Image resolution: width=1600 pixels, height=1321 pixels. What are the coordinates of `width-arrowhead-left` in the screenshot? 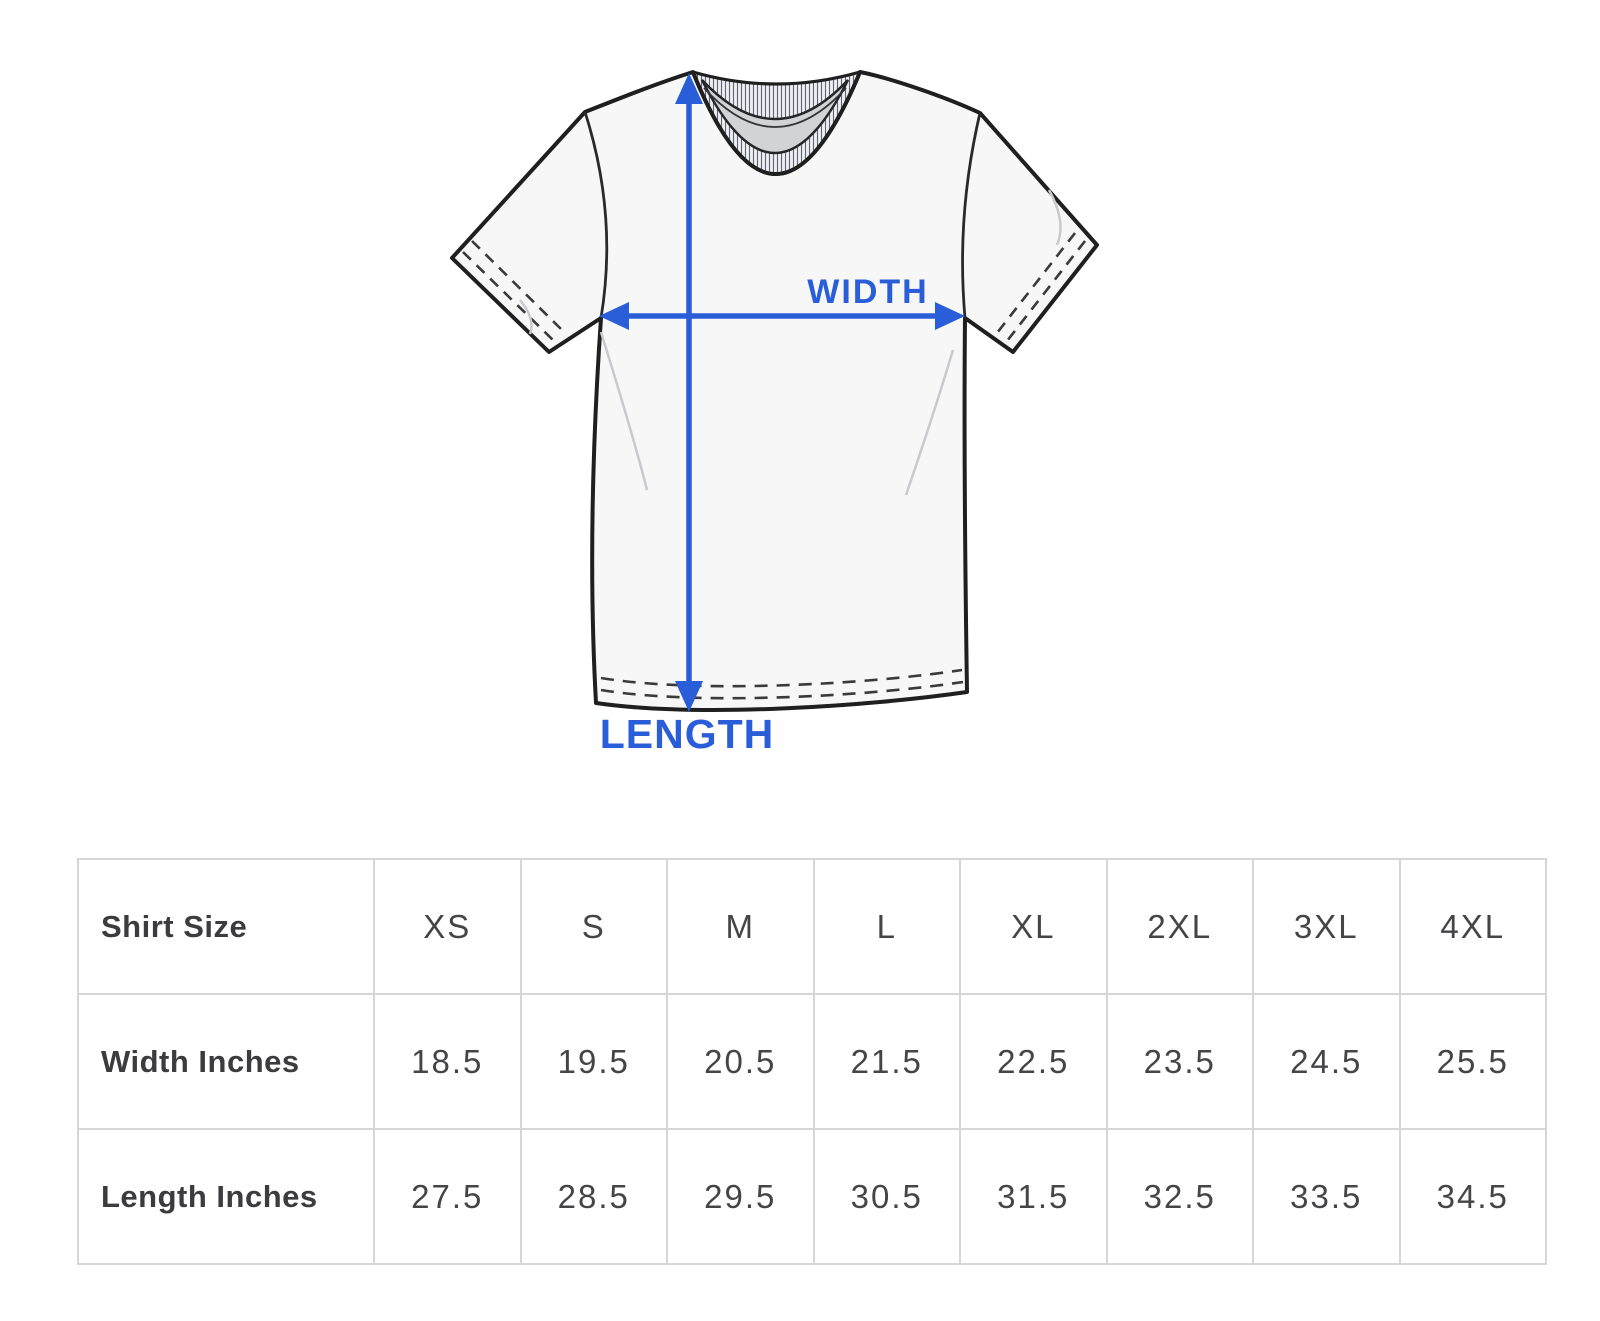 It's located at (614, 316).